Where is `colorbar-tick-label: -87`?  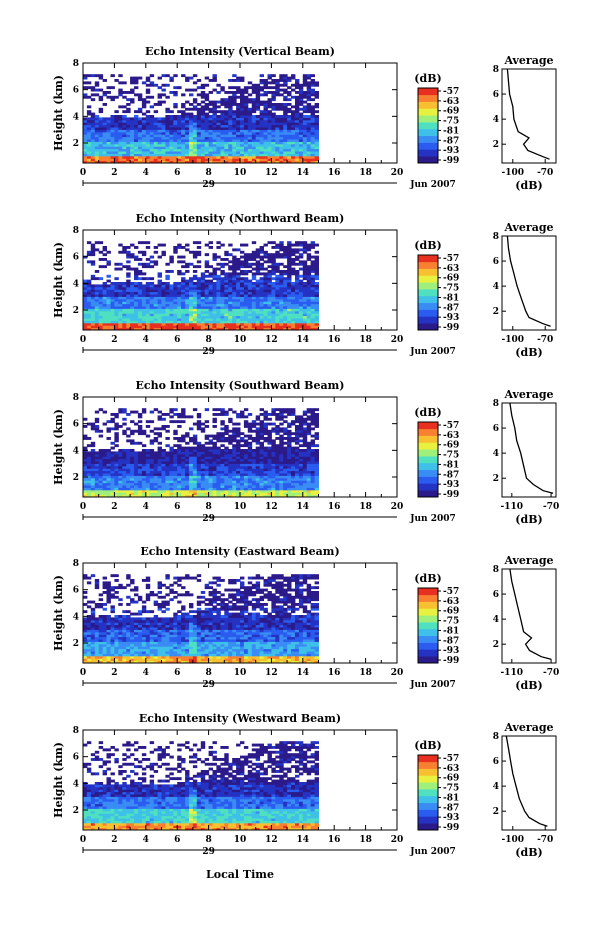 colorbar-tick-label: -87 is located at coordinates (451, 141).